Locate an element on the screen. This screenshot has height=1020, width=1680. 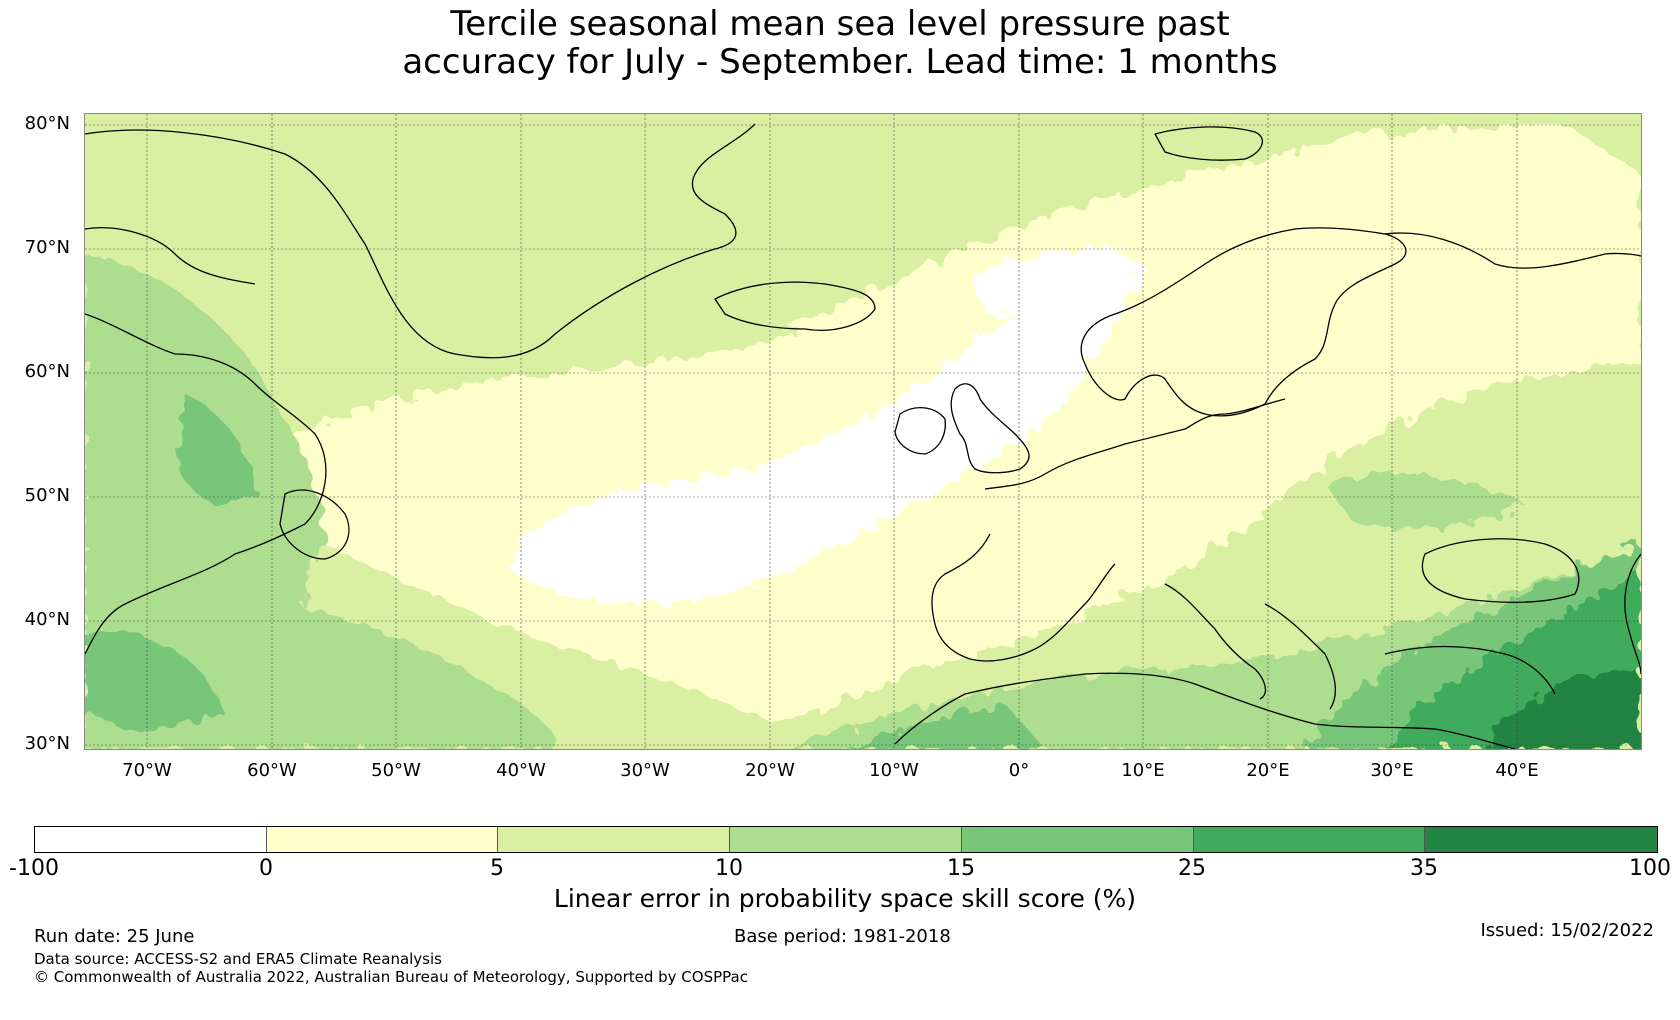
lat-label-80n: 80°N is located at coordinates (47, 123).